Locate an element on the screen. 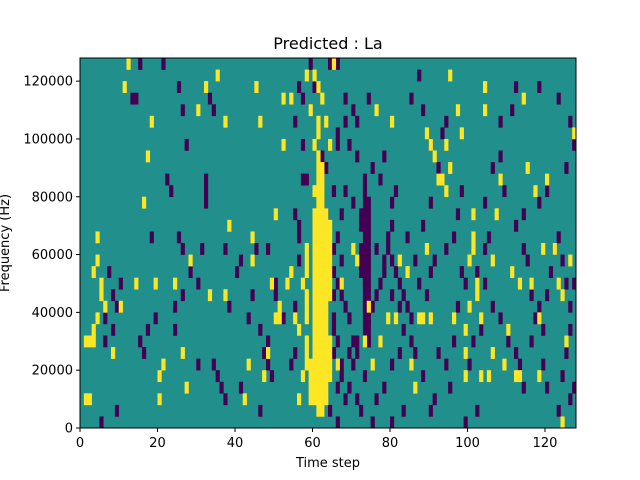  x-tick-label: 0 is located at coordinates (80, 443).